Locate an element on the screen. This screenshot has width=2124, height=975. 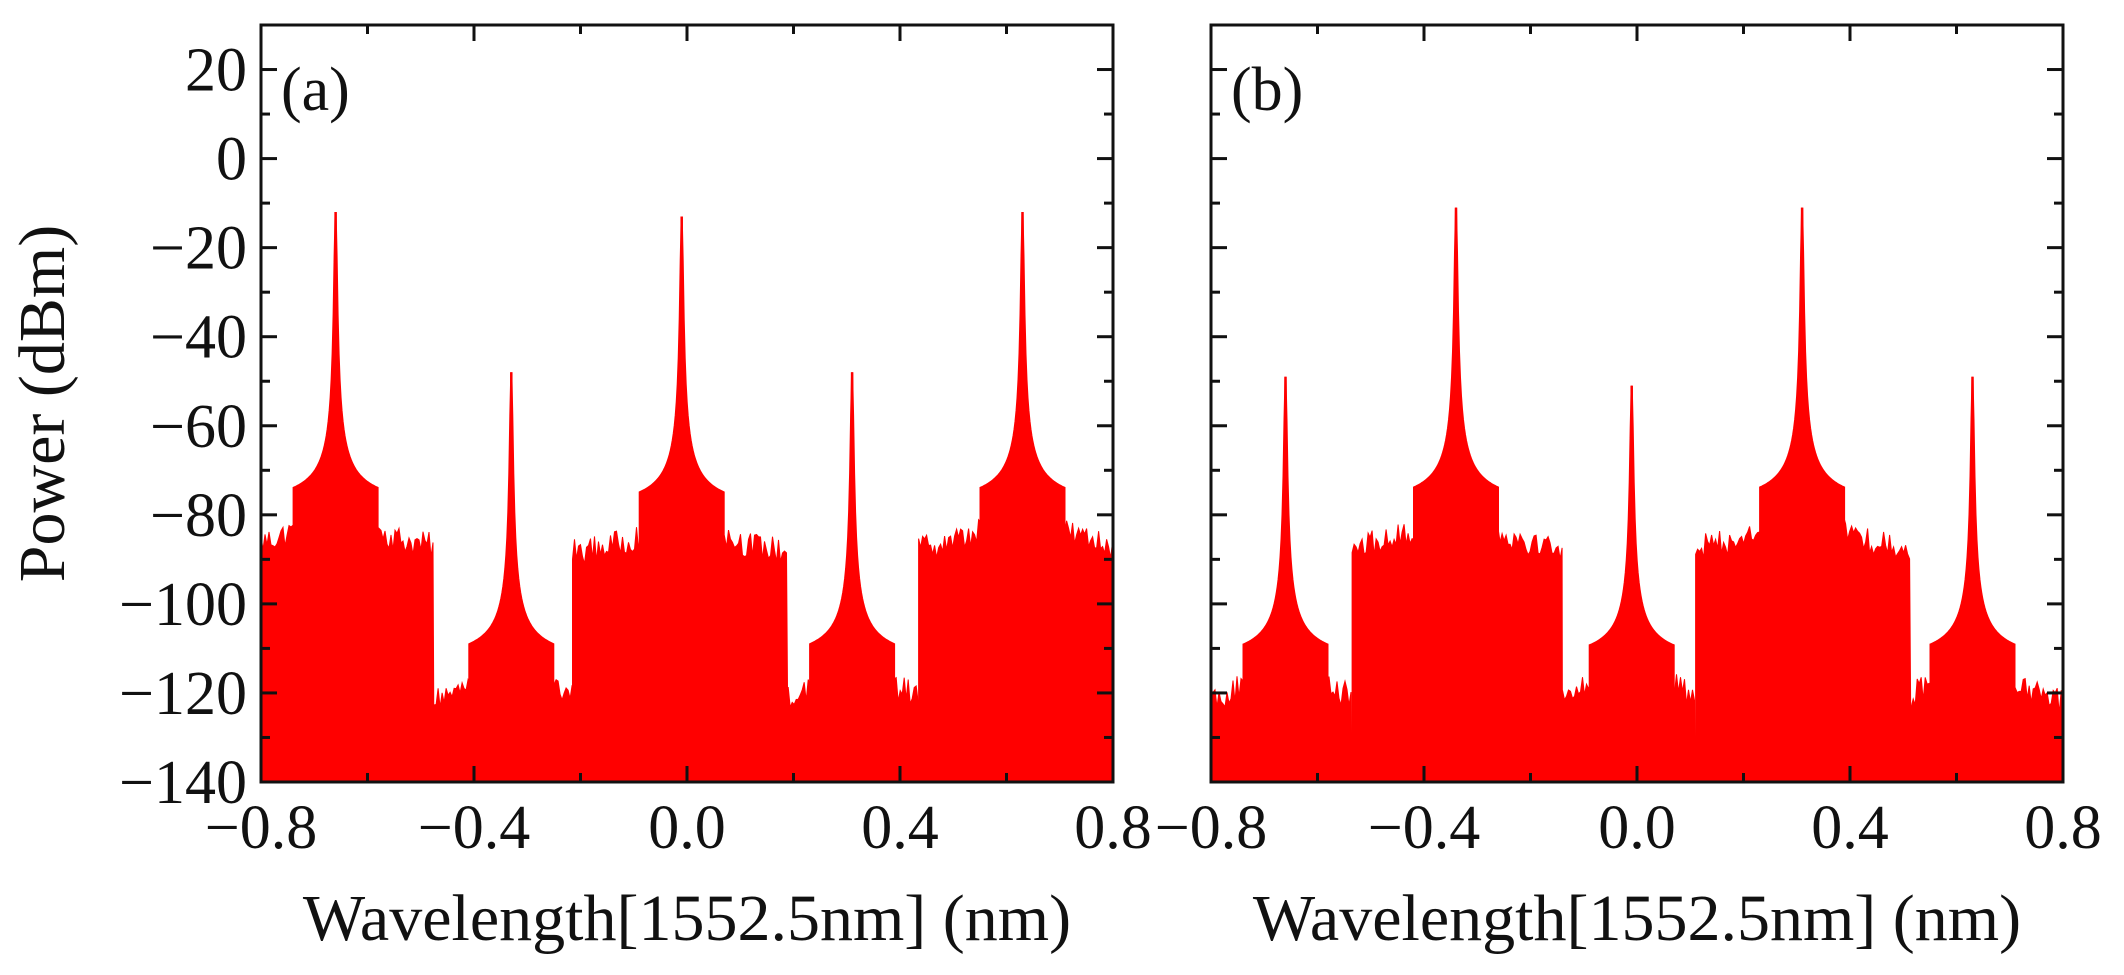
y-tick-label: −100 is located at coordinates (183, 605).